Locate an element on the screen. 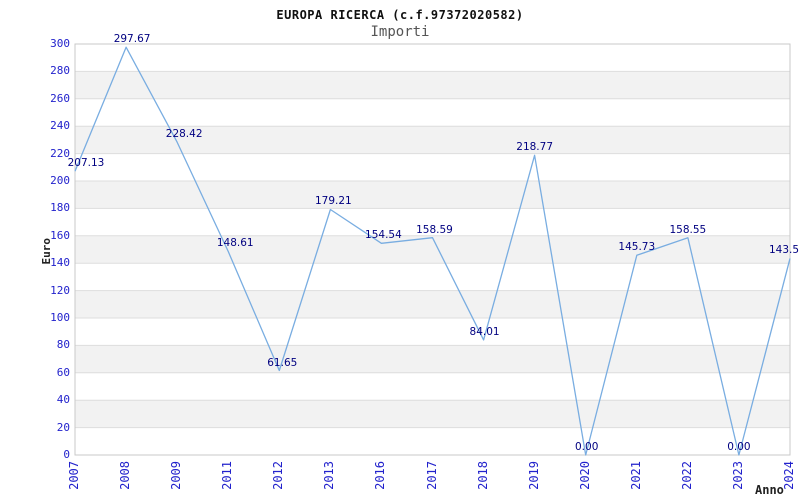 This screenshot has width=800, height=500. data-label: 148.61 is located at coordinates (235, 243).